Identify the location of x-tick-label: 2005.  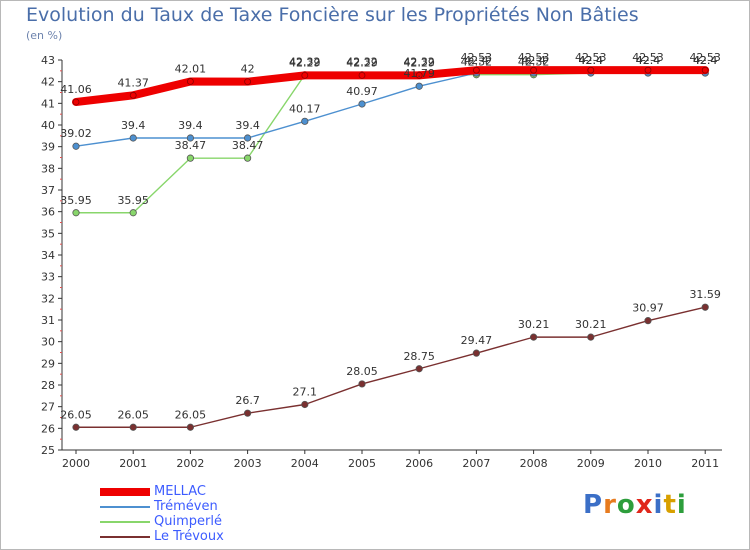
(362, 463).